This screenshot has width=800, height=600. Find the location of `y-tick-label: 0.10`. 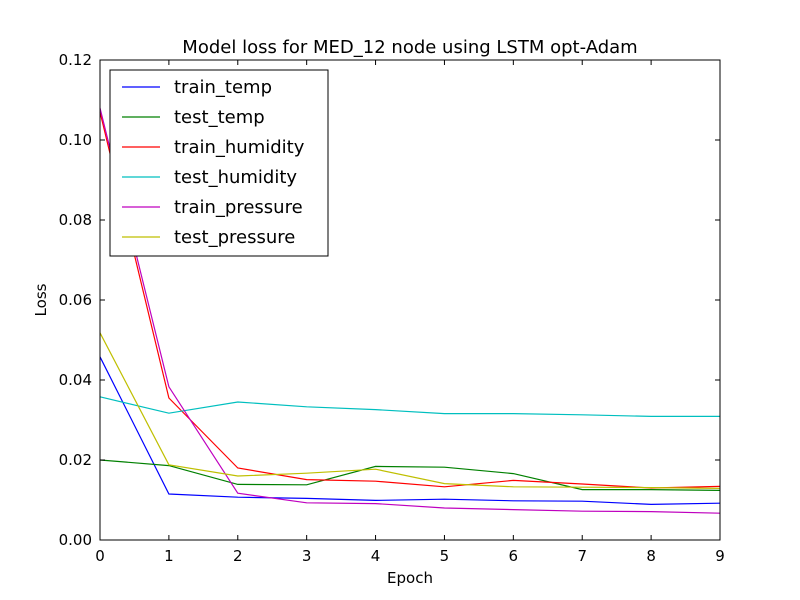

y-tick-label: 0.10 is located at coordinates (75, 140).